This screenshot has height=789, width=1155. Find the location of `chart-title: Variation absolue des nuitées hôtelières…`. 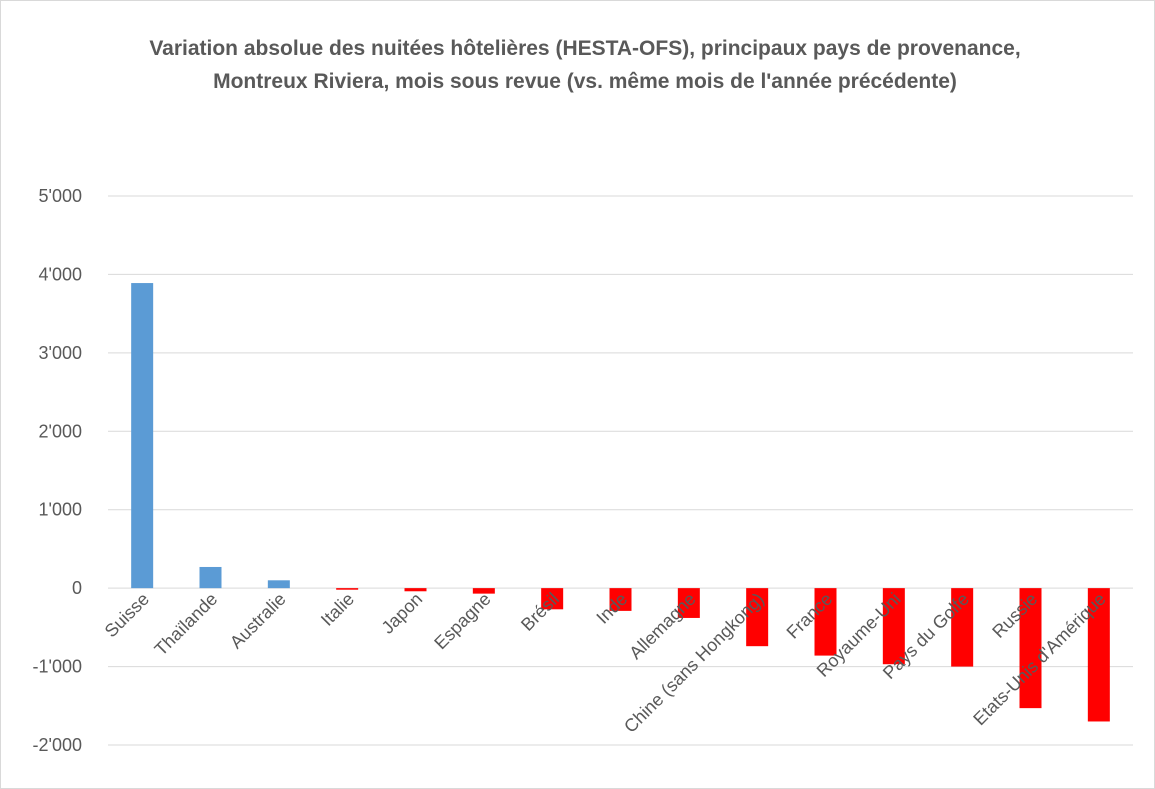

chart-title: Variation absolue des nuitées hôtelières… is located at coordinates (585, 65).